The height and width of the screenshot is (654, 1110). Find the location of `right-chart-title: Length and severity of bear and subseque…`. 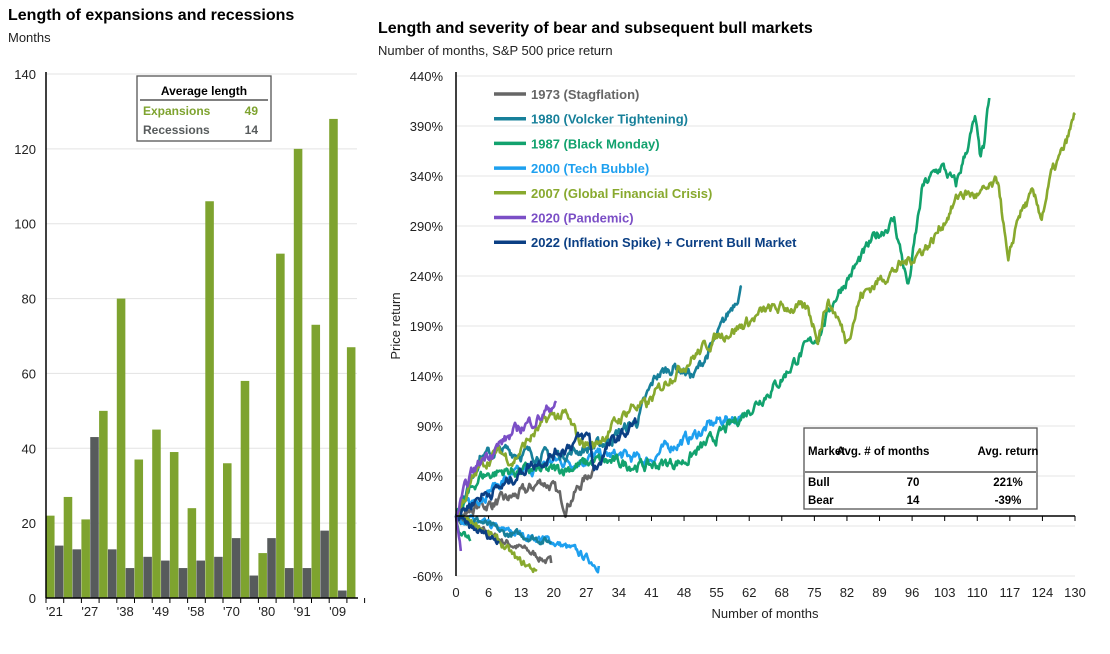

right-chart-title: Length and severity of bear and subseque… is located at coordinates (595, 28).